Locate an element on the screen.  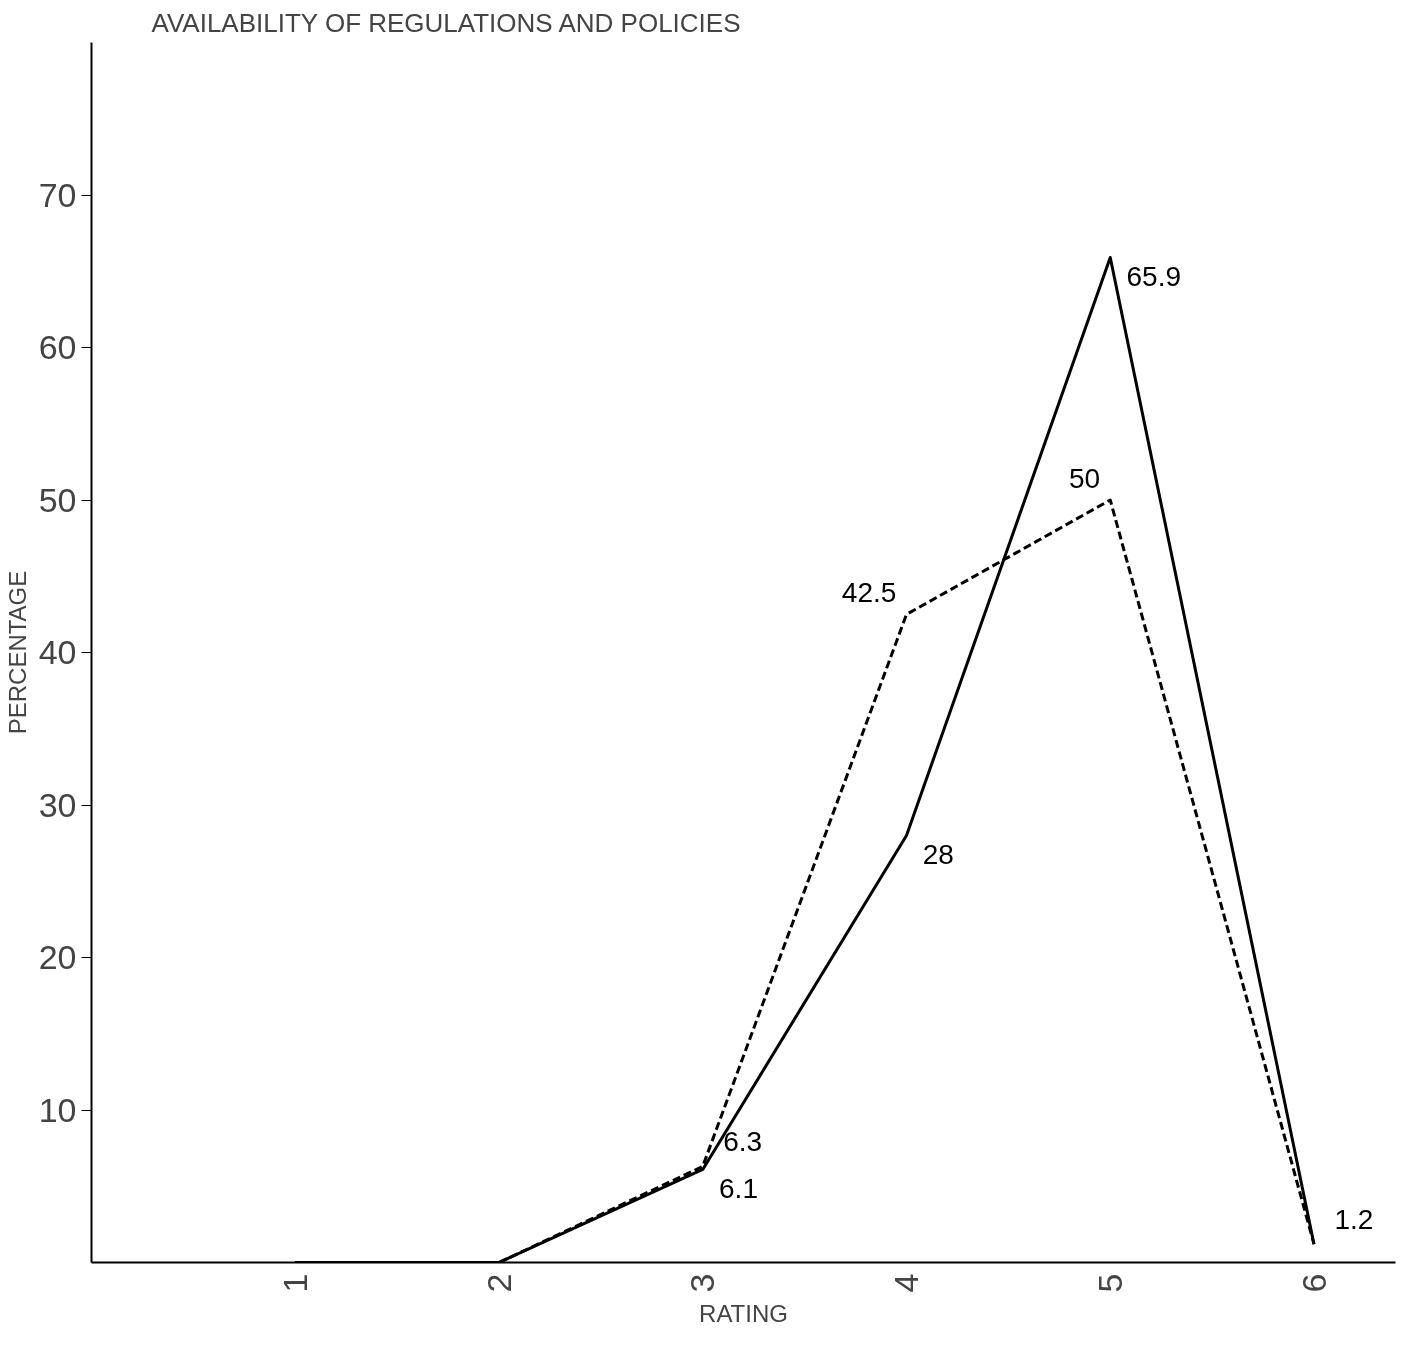
y-tick-label: 60 is located at coordinates (57, 347).